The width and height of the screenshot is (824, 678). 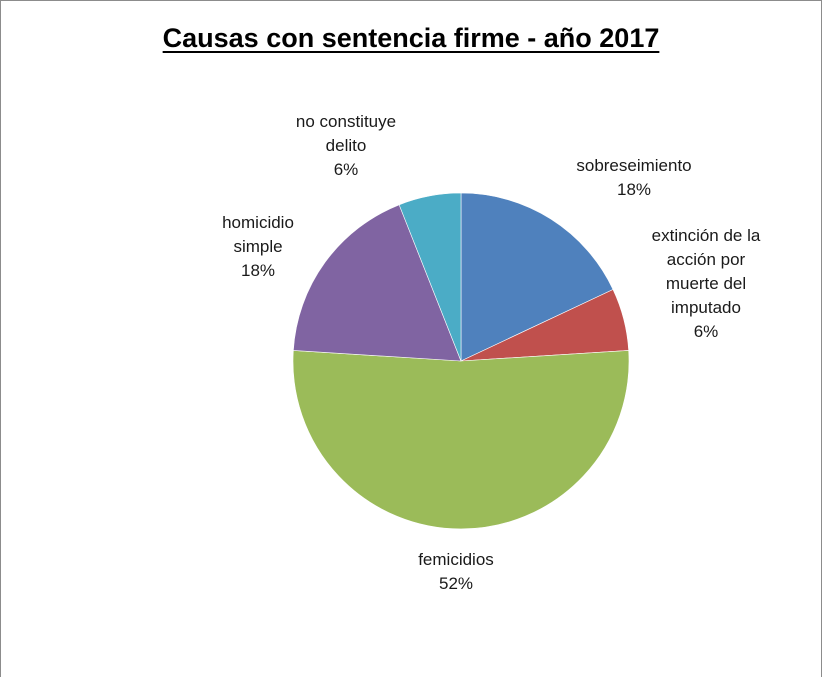 What do you see at coordinates (456, 571) in the screenshot?
I see `slice-label-femicidios: femicidios 52%` at bounding box center [456, 571].